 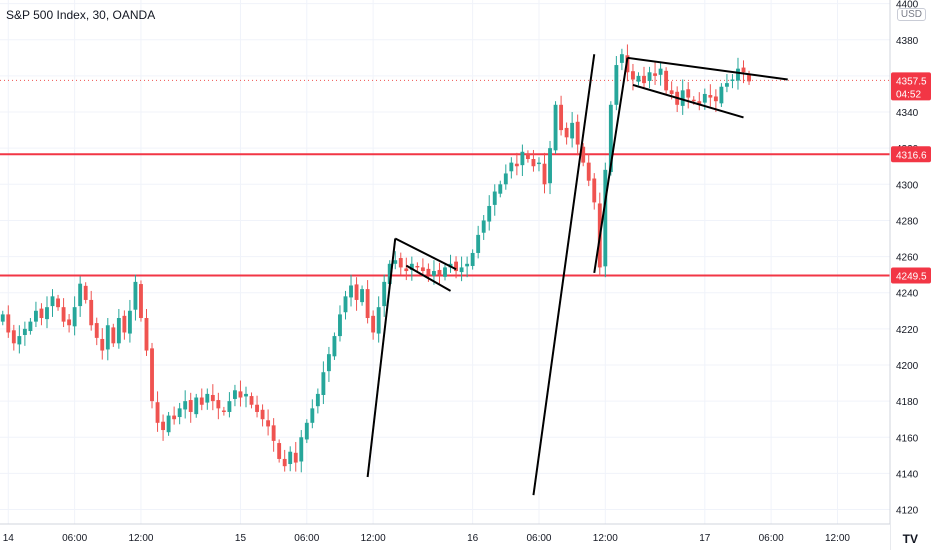 I want to click on tradingview-logo: TV, so click(x=910, y=539).